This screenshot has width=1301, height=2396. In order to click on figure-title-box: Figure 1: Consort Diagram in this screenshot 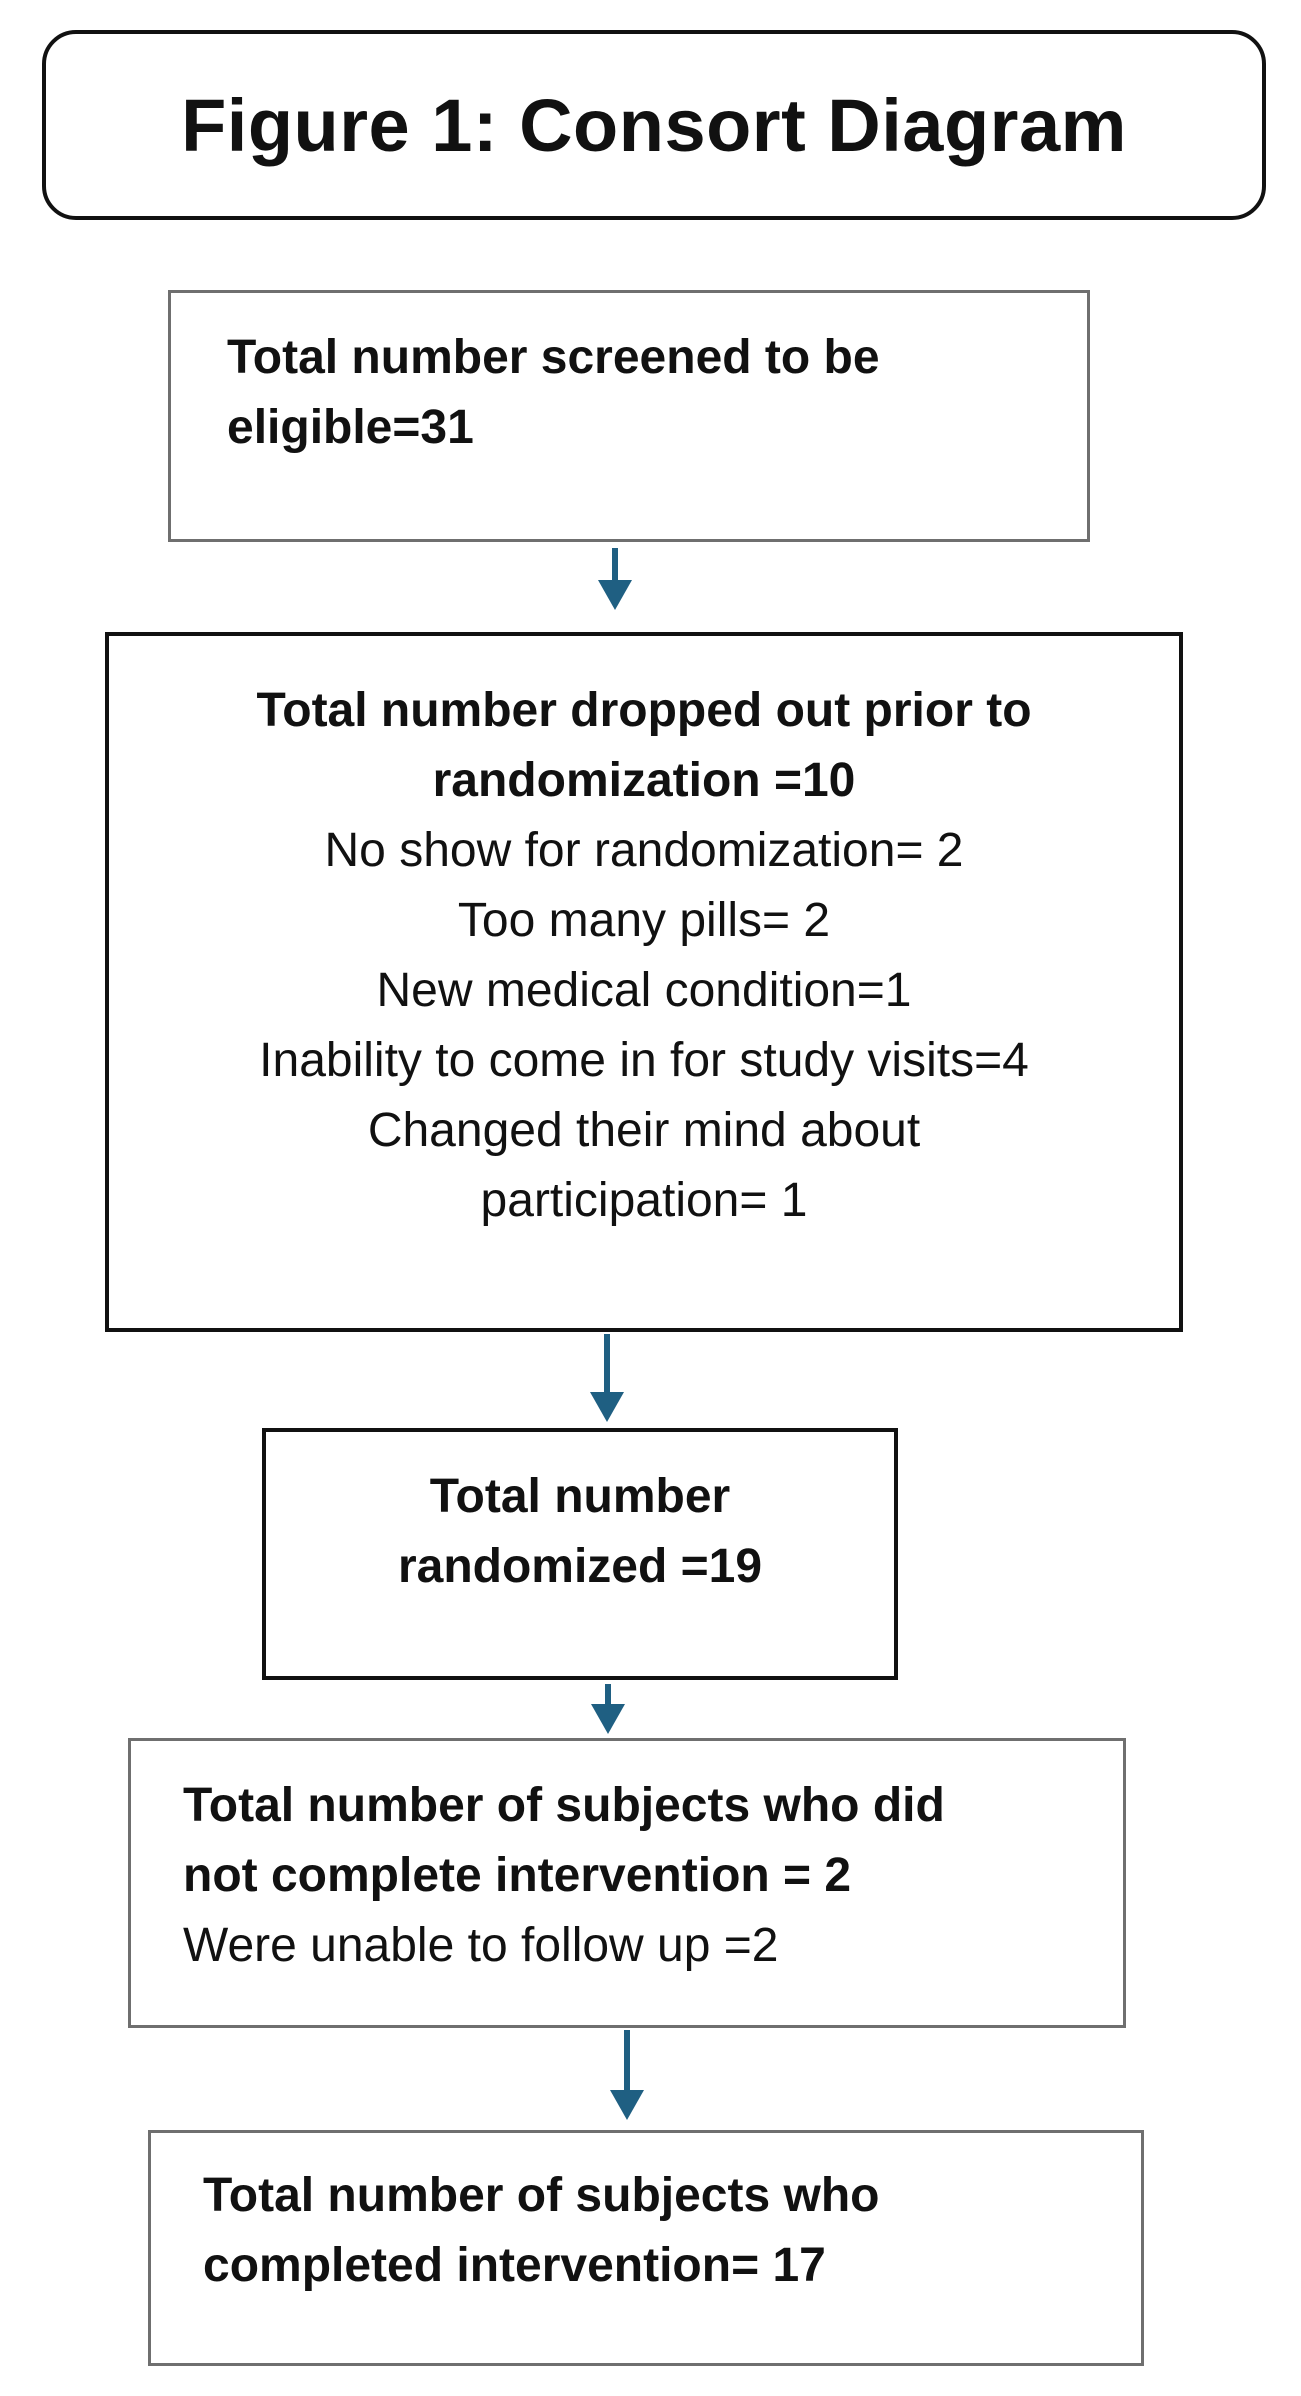, I will do `click(654, 125)`.